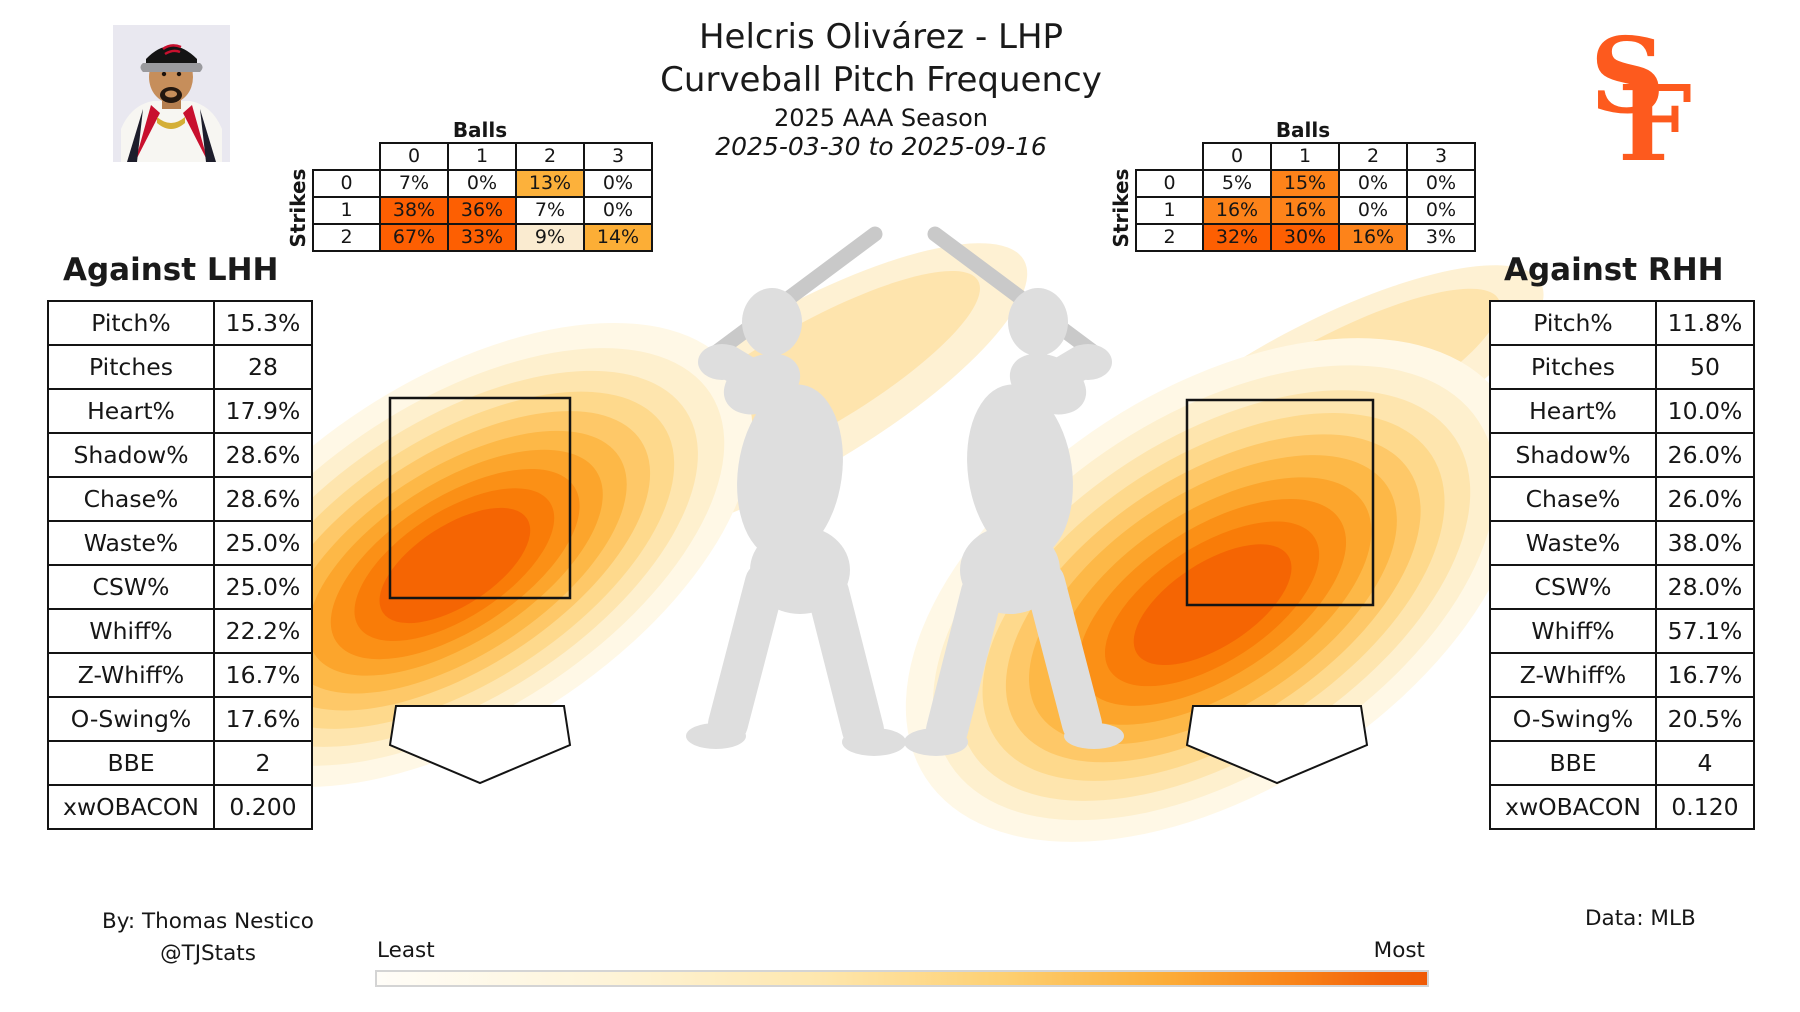 The width and height of the screenshot is (1800, 1012). I want to click on stat-row: O-Swing% 20.5%, so click(1622, 719).